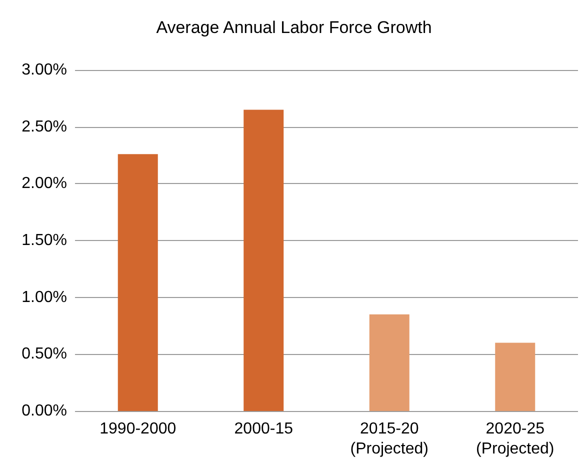 Image resolution: width=588 pixels, height=475 pixels. I want to click on x-tick-label: 2000-15, so click(264, 429).